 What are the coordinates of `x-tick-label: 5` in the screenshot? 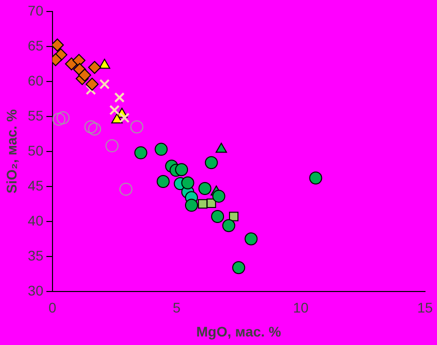 It's located at (176, 308).